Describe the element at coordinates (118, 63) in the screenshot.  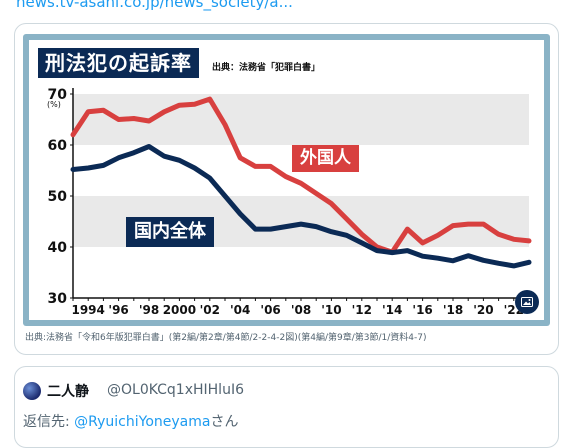
I see `chart-title: 刑法犯の起訴率` at that location.